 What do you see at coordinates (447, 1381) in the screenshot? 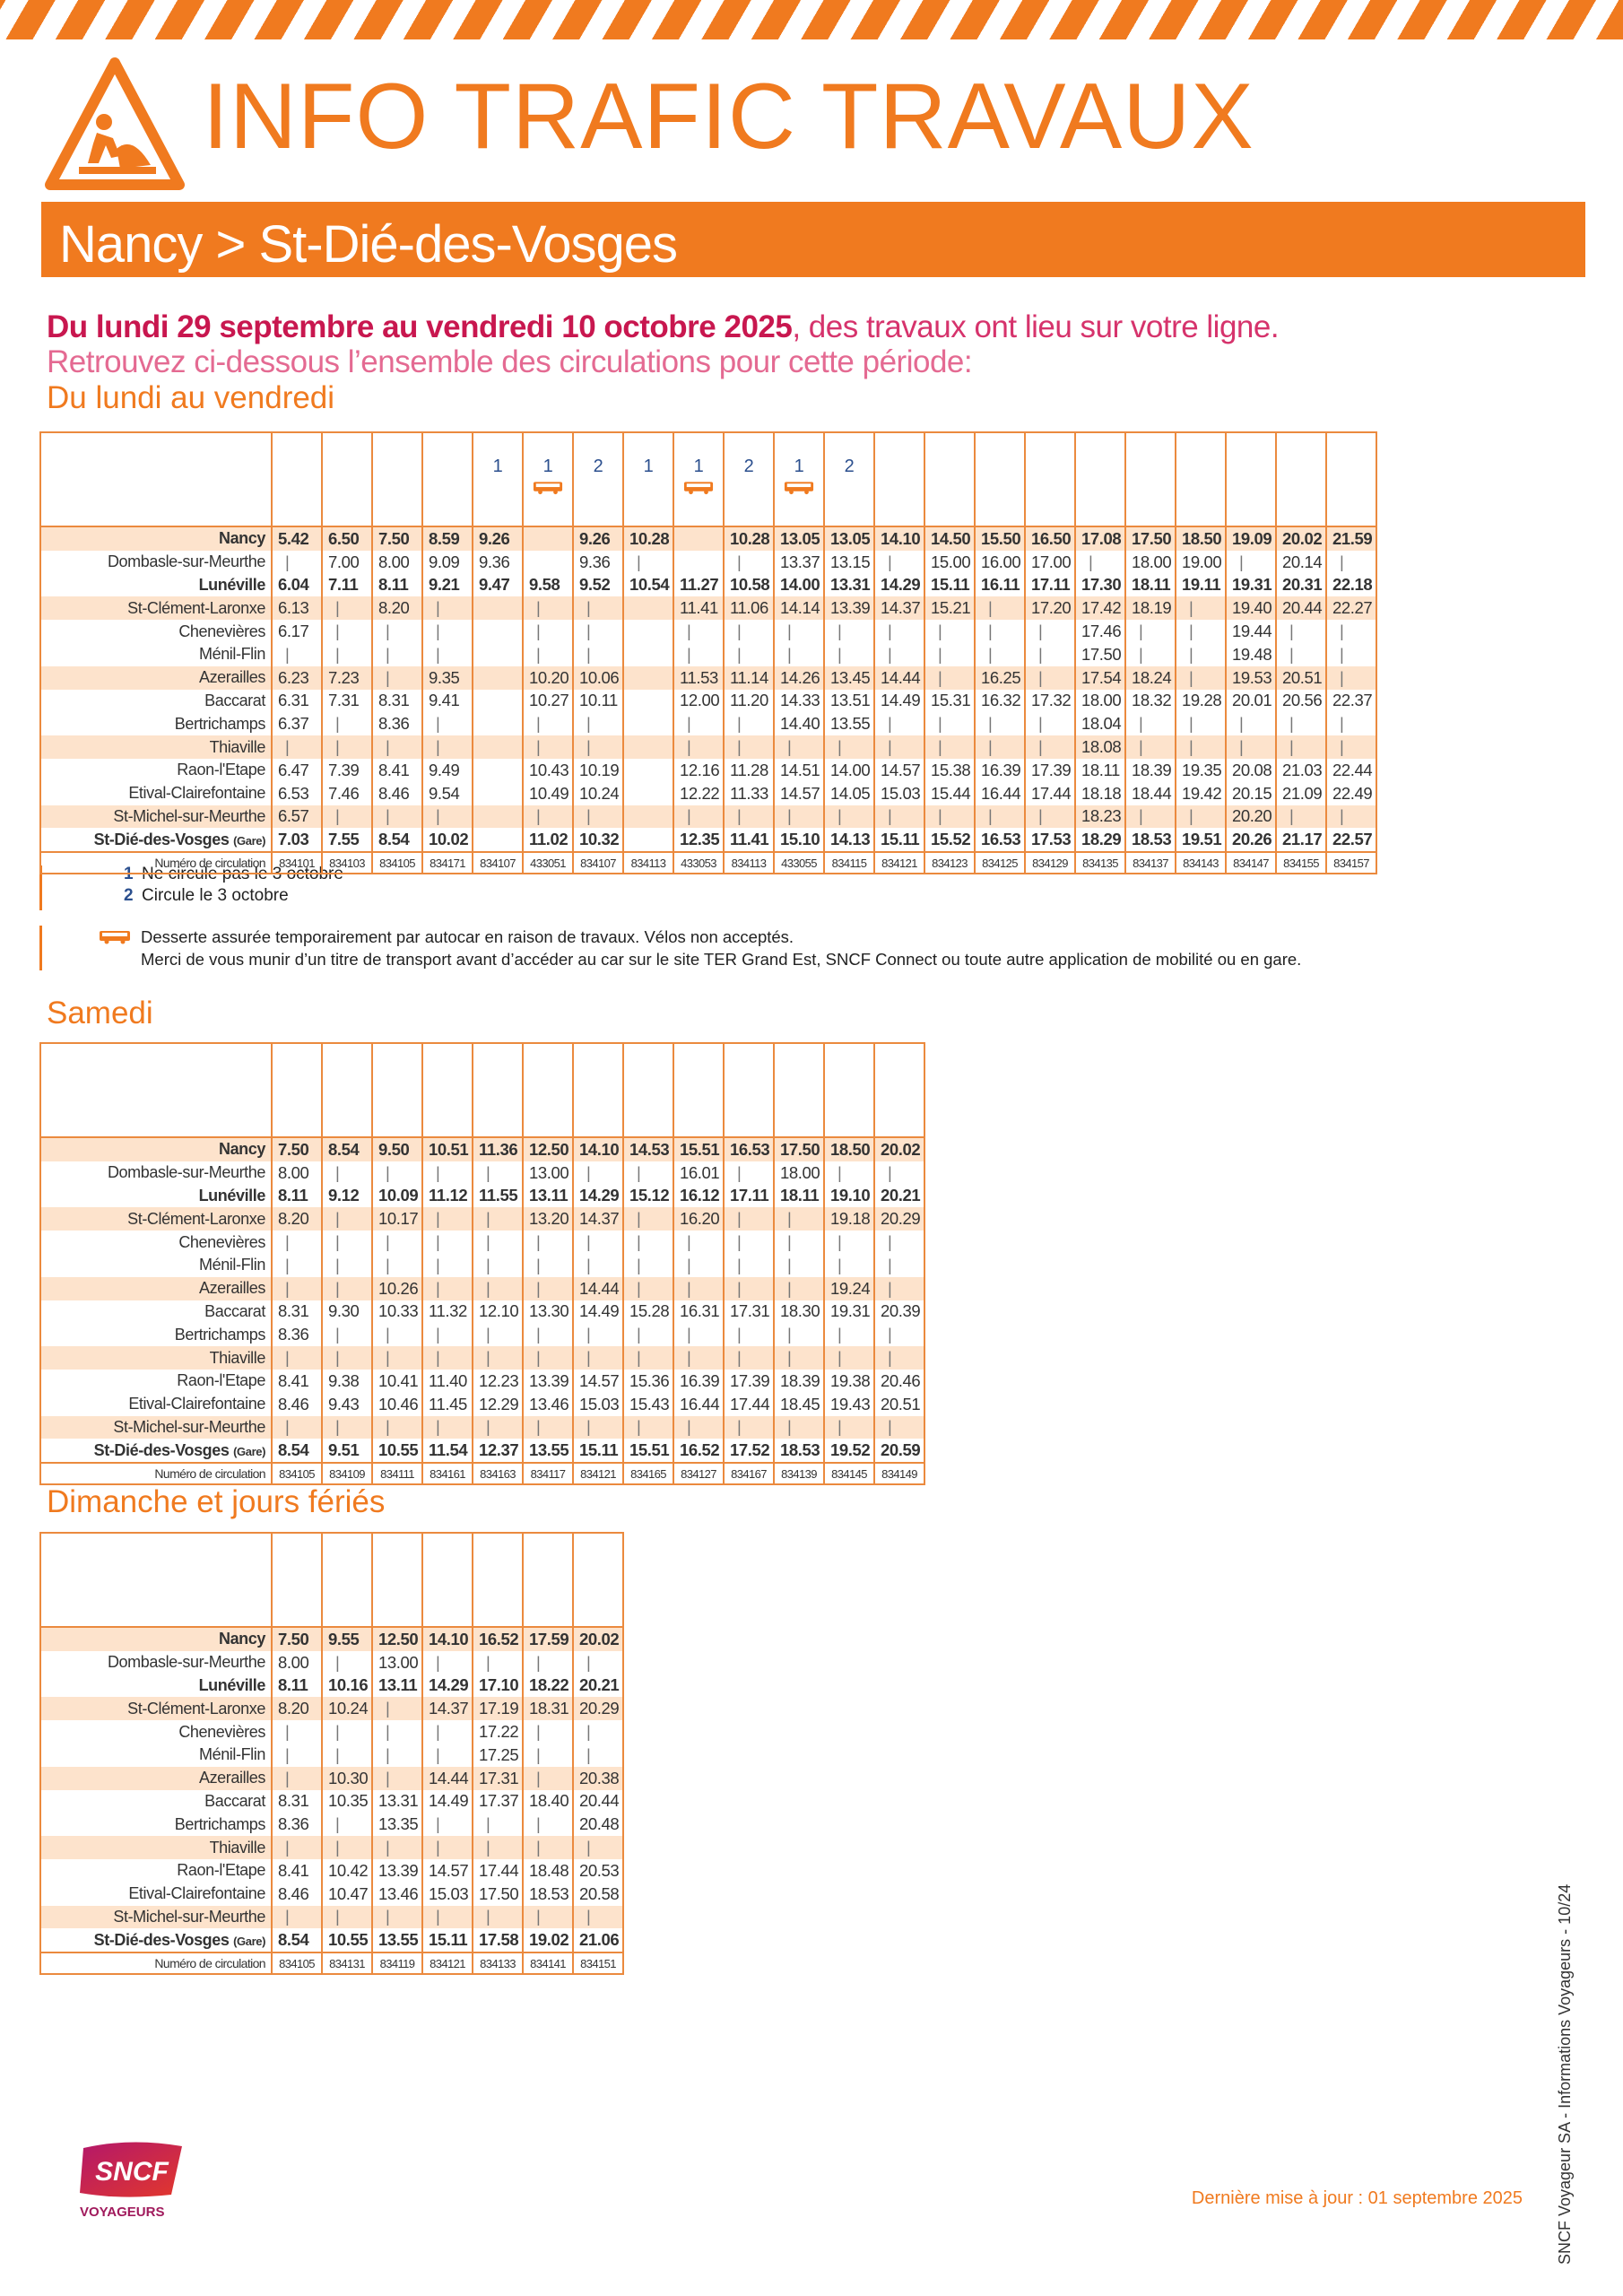
I see `time: 11.40` at bounding box center [447, 1381].